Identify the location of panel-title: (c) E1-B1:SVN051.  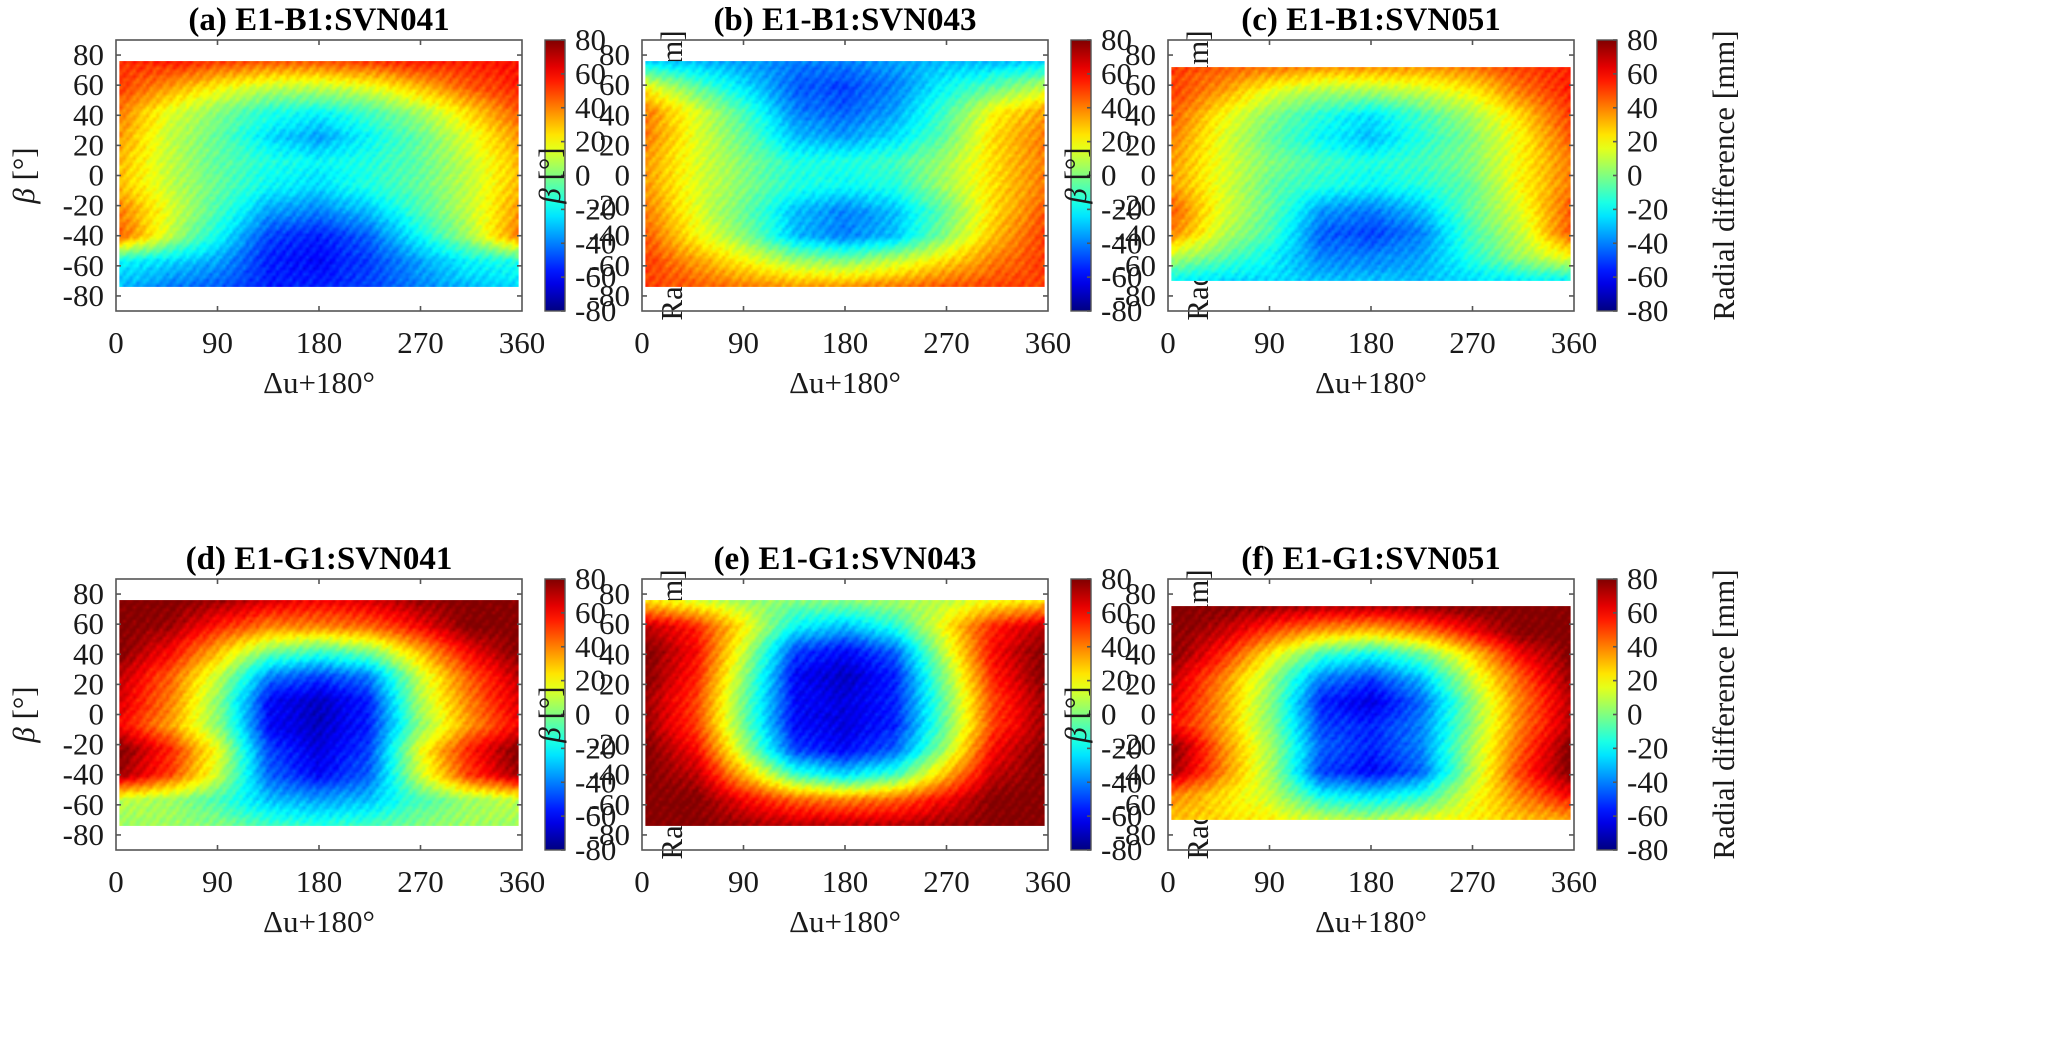
(1370, 20).